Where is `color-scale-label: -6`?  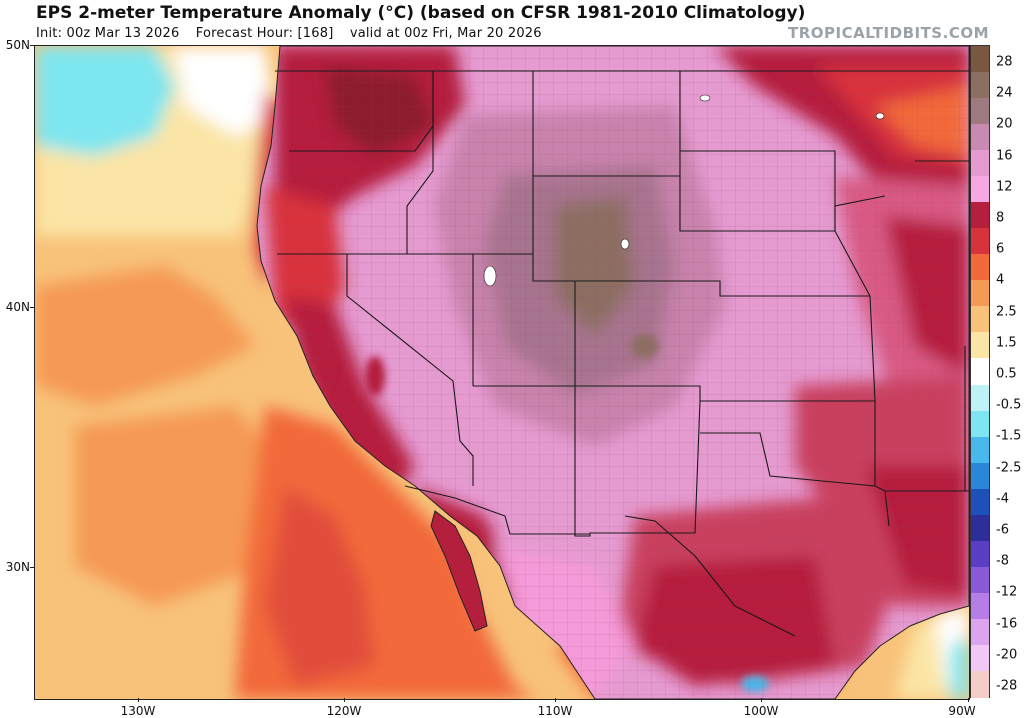
color-scale-label: -6 is located at coordinates (1002, 530).